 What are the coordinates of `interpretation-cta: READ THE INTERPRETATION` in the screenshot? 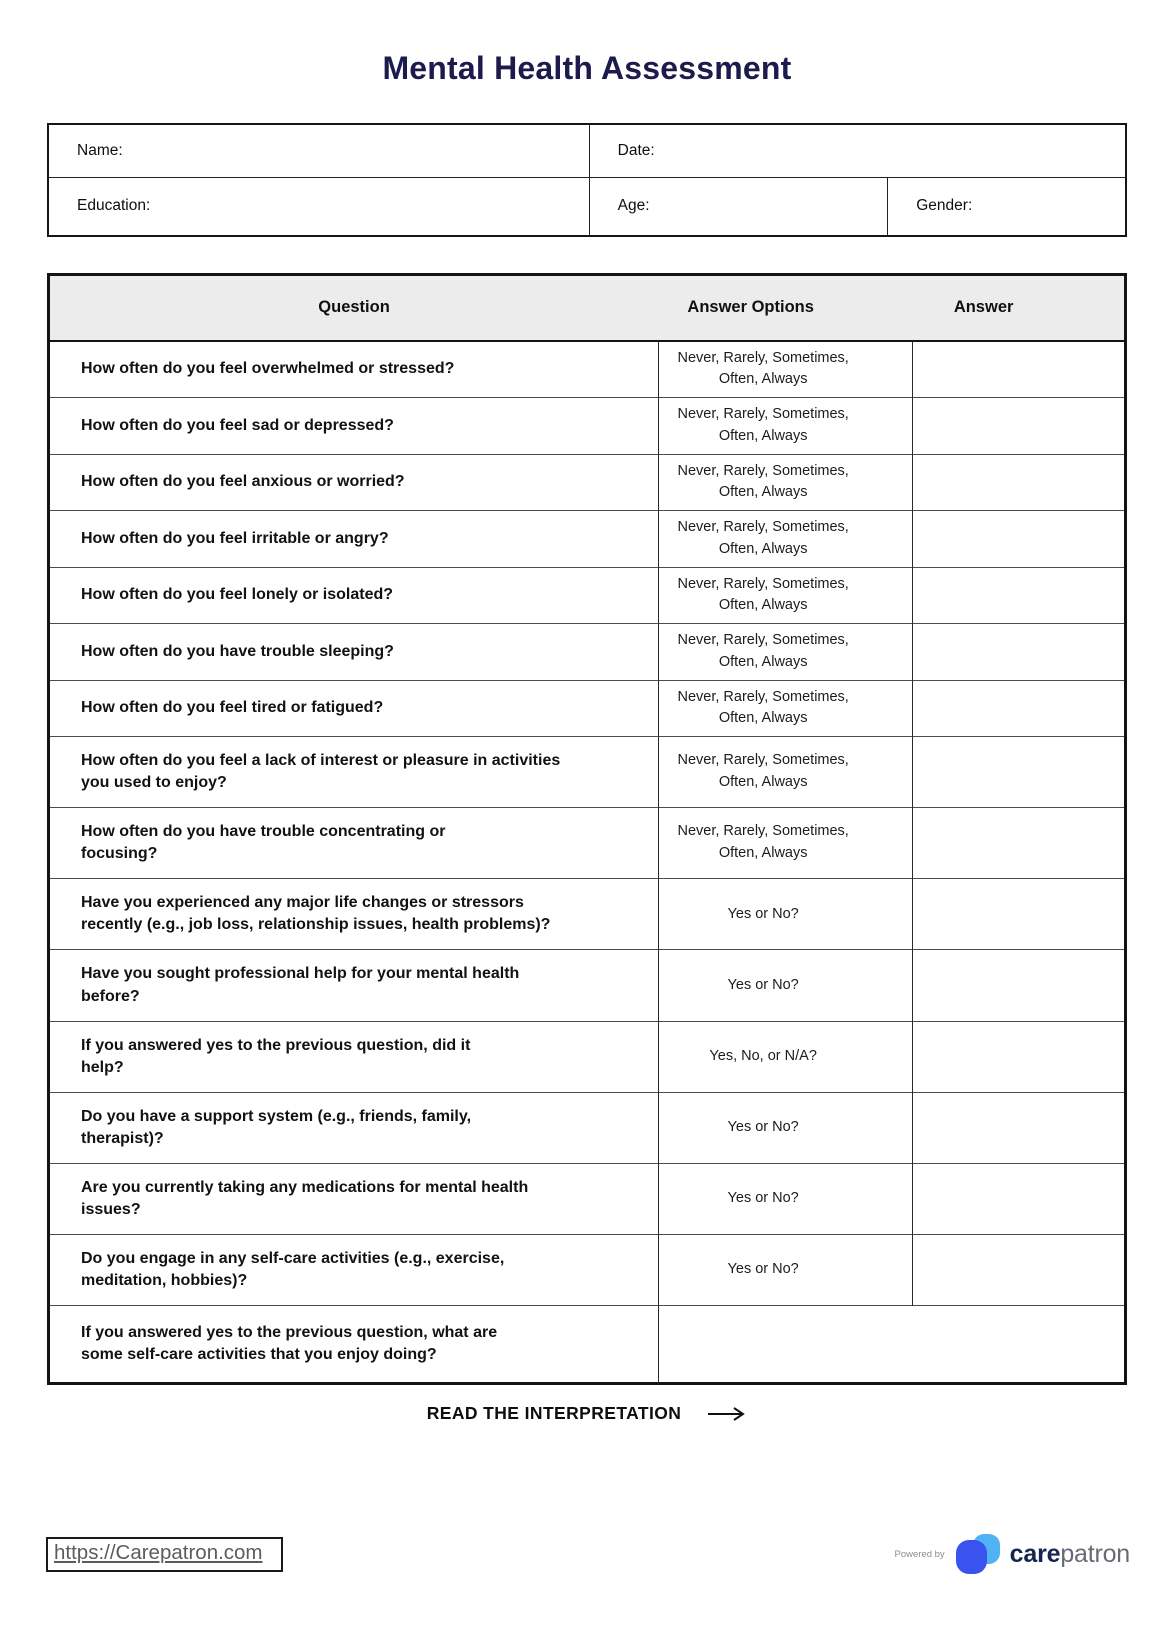 It's located at (587, 1413).